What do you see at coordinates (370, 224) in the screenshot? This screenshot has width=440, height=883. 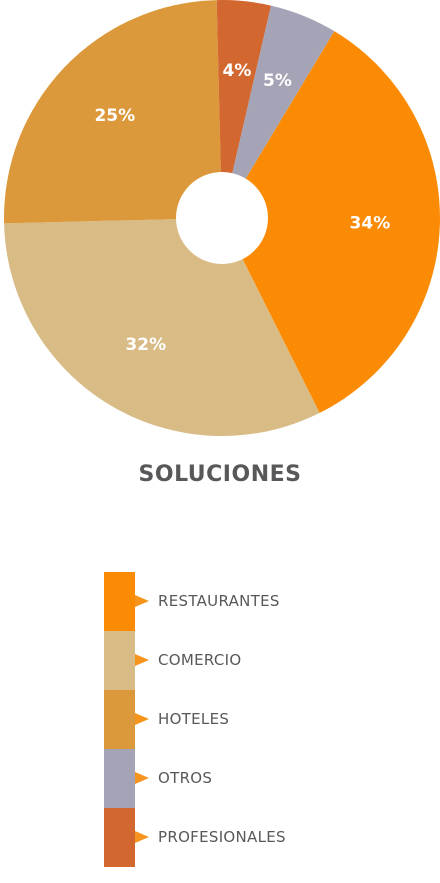 I see `slice-label-restaurantes: 34%` at bounding box center [370, 224].